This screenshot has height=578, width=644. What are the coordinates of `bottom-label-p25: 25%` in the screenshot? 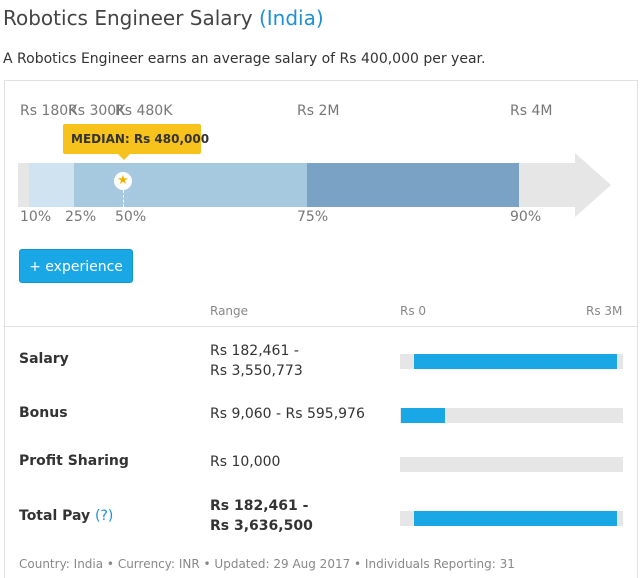 It's located at (81, 217).